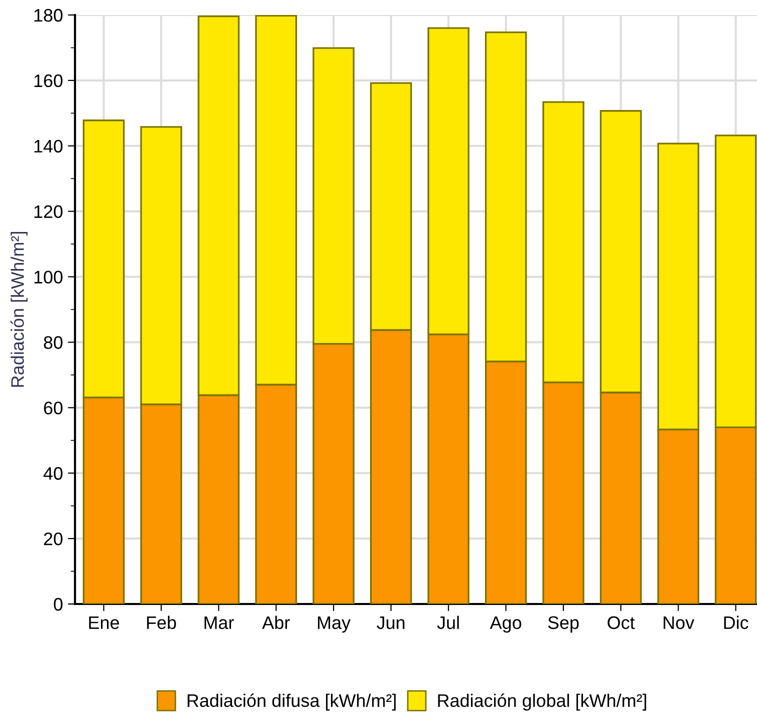  Describe the element at coordinates (448, 623) in the screenshot. I see `x-tick-label: Jul` at that location.